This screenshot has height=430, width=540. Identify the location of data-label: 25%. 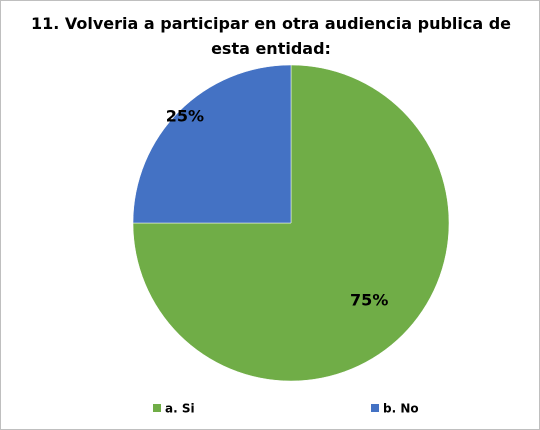
(185, 115).